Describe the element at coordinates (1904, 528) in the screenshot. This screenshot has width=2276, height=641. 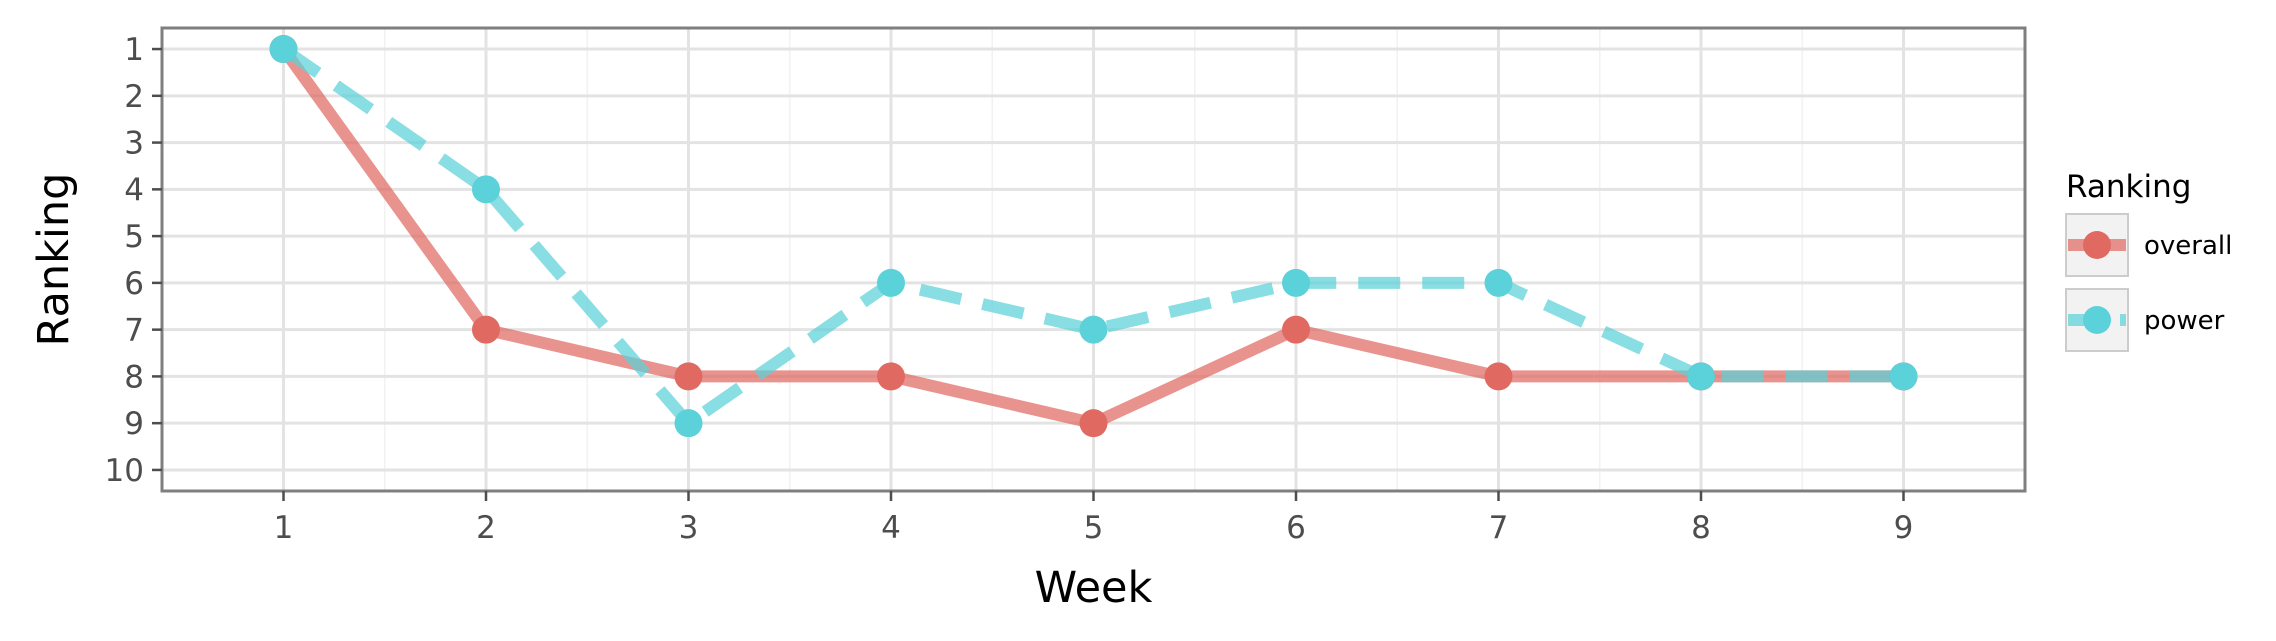
I see `x-tick-label: 9` at that location.